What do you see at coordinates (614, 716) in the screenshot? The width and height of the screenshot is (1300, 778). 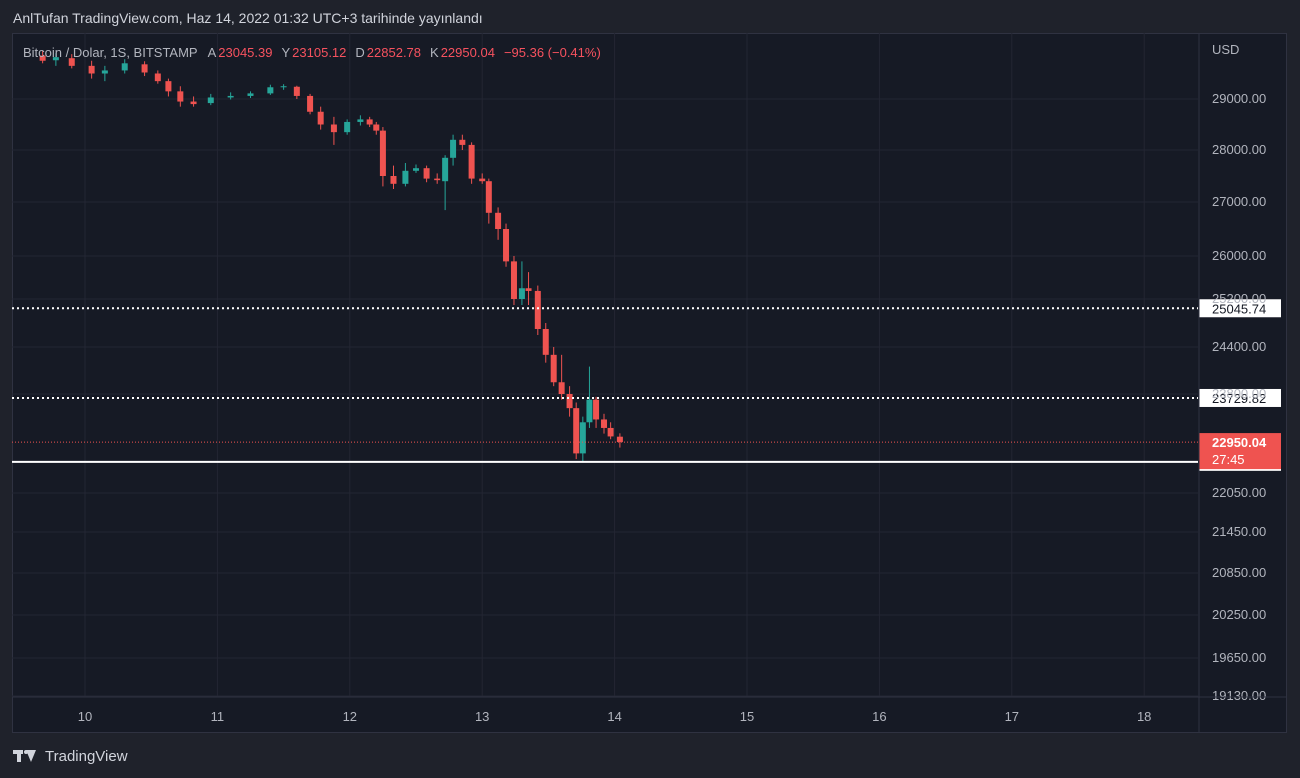 I see `x-tick-label: 14` at bounding box center [614, 716].